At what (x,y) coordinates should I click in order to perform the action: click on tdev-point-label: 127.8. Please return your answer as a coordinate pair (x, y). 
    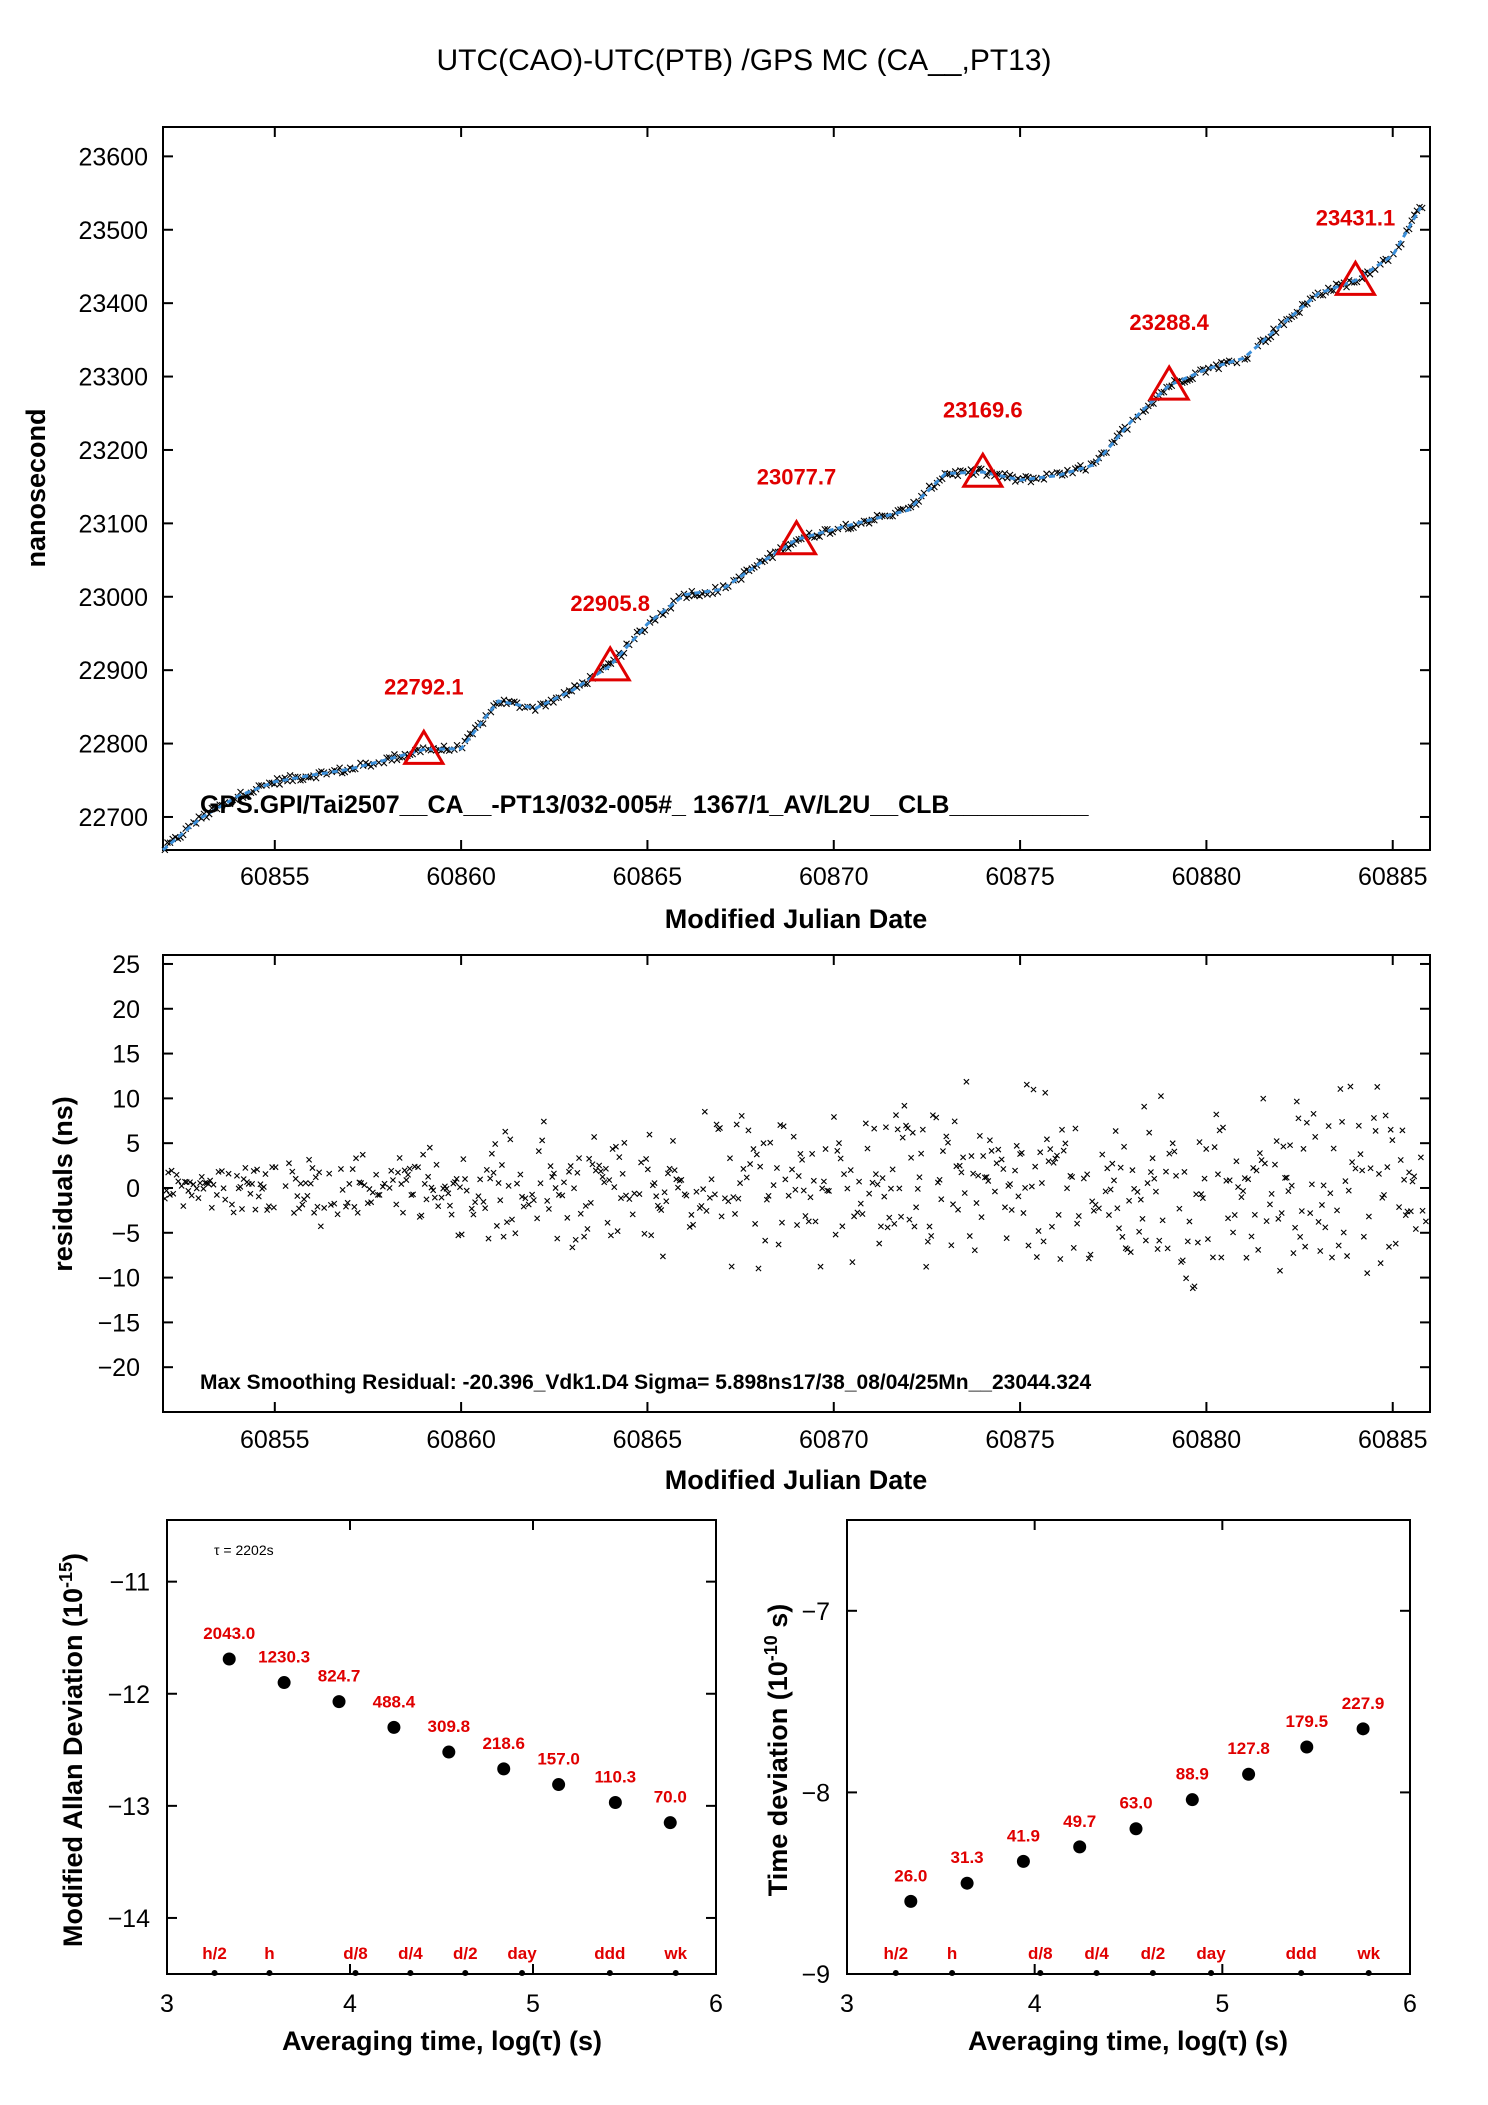
    Looking at the image, I should click on (1248, 1748).